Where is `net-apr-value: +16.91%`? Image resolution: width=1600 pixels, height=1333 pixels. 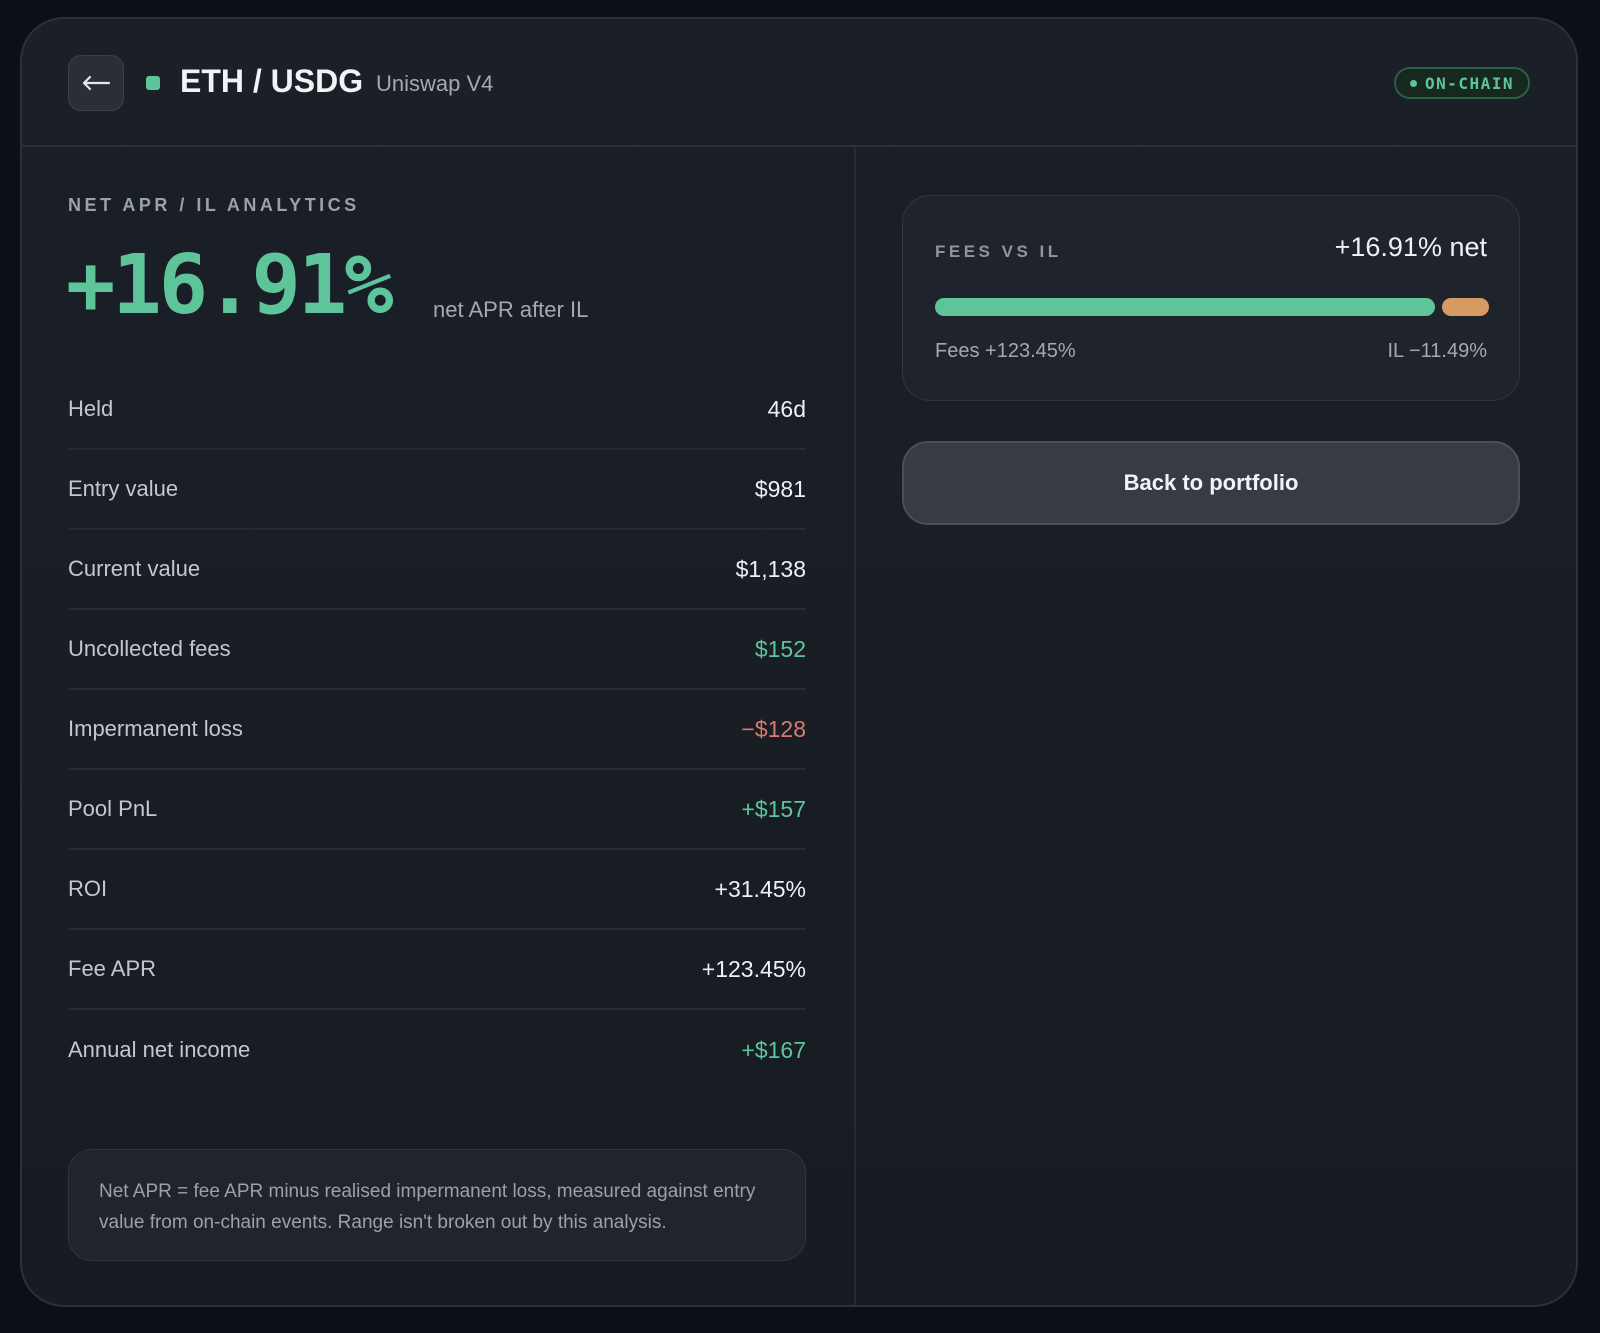
net-apr-value: +16.91% is located at coordinates (230, 285).